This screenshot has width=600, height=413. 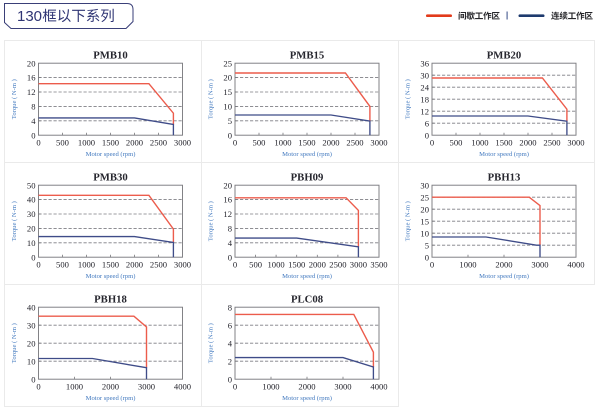 I want to click on svg-text: PMB20, so click(x=504, y=55).